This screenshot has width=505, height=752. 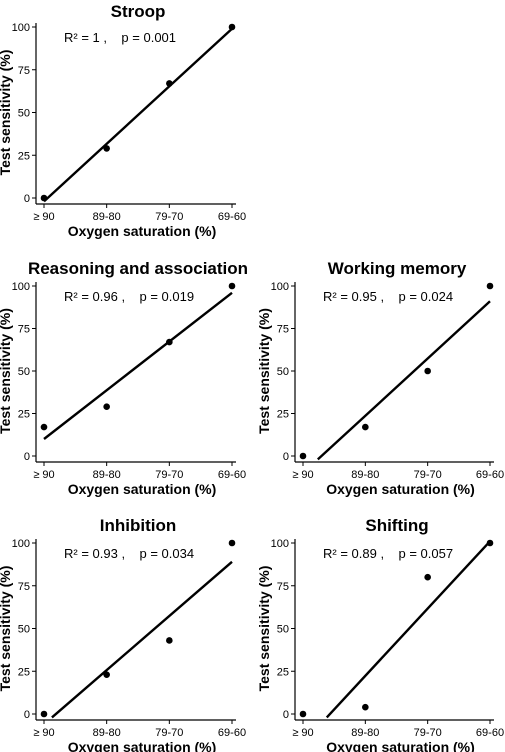 What do you see at coordinates (120, 37) in the screenshot?
I see `stats-annotation: R² = 1 , p = 0.001` at bounding box center [120, 37].